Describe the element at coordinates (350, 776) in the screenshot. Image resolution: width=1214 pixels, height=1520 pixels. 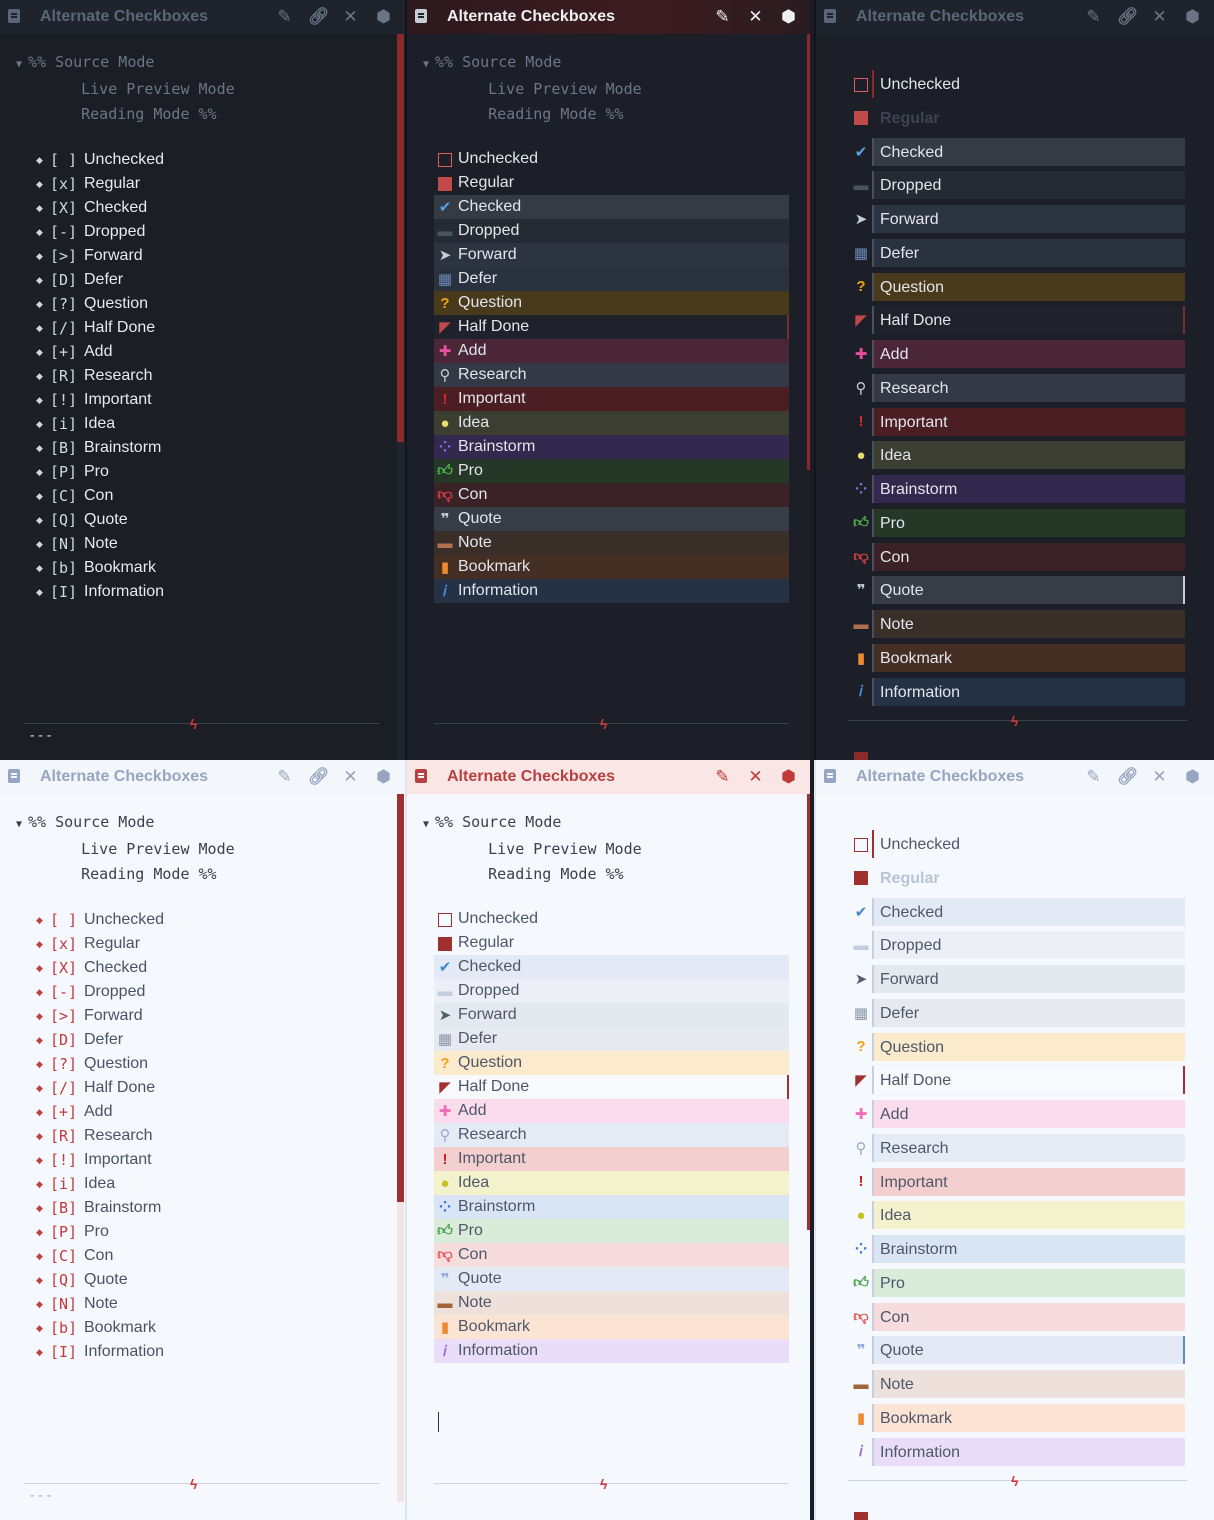
I see `close-icon: ✕` at that location.